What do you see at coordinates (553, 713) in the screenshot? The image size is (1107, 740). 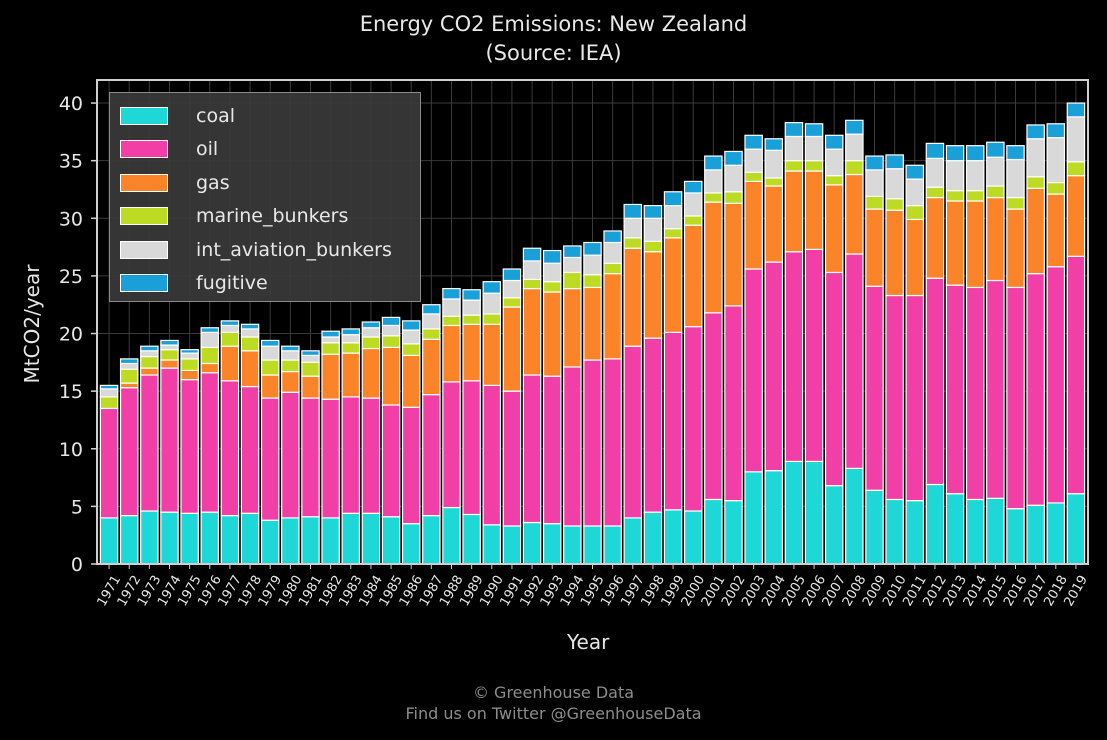 I see `credit-line-2: Find us on Twitter @GreenhouseData` at bounding box center [553, 713].